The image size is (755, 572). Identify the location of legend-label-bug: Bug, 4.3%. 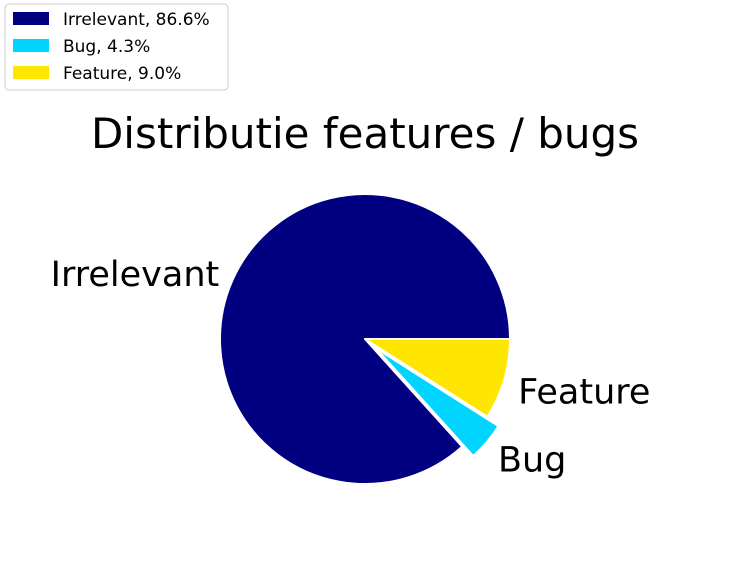
(106, 47).